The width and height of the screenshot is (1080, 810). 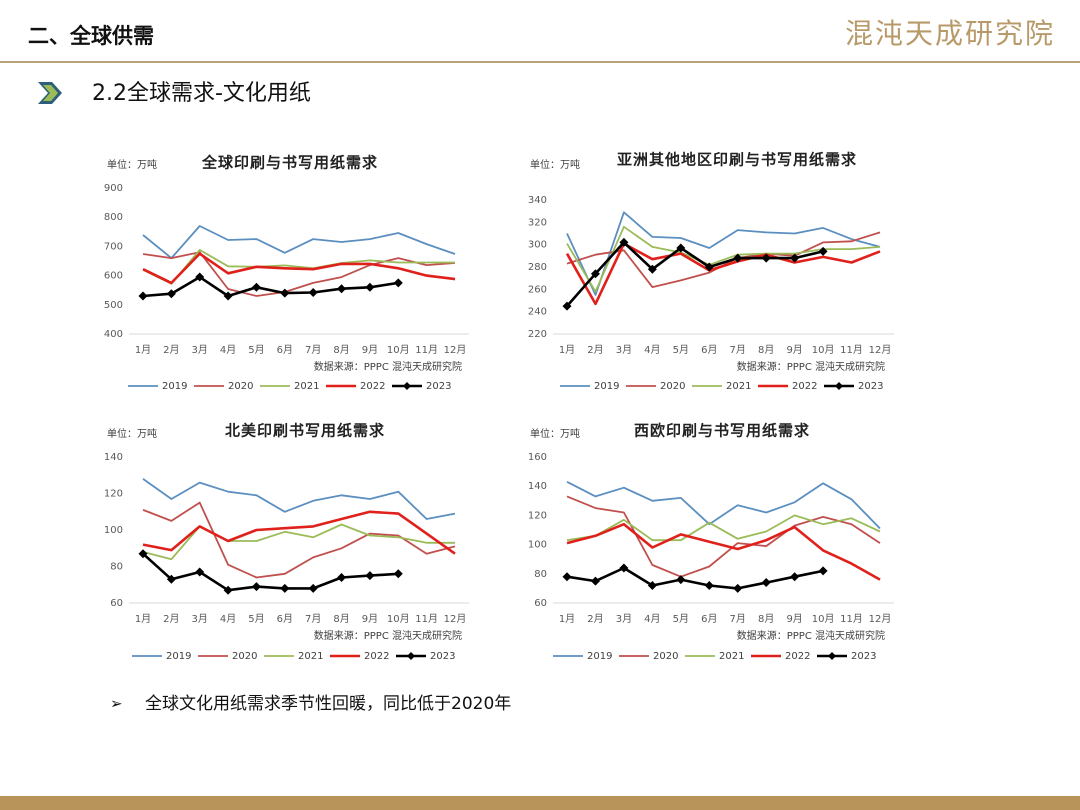 I want to click on y-tick-label: 280, so click(x=537, y=267).